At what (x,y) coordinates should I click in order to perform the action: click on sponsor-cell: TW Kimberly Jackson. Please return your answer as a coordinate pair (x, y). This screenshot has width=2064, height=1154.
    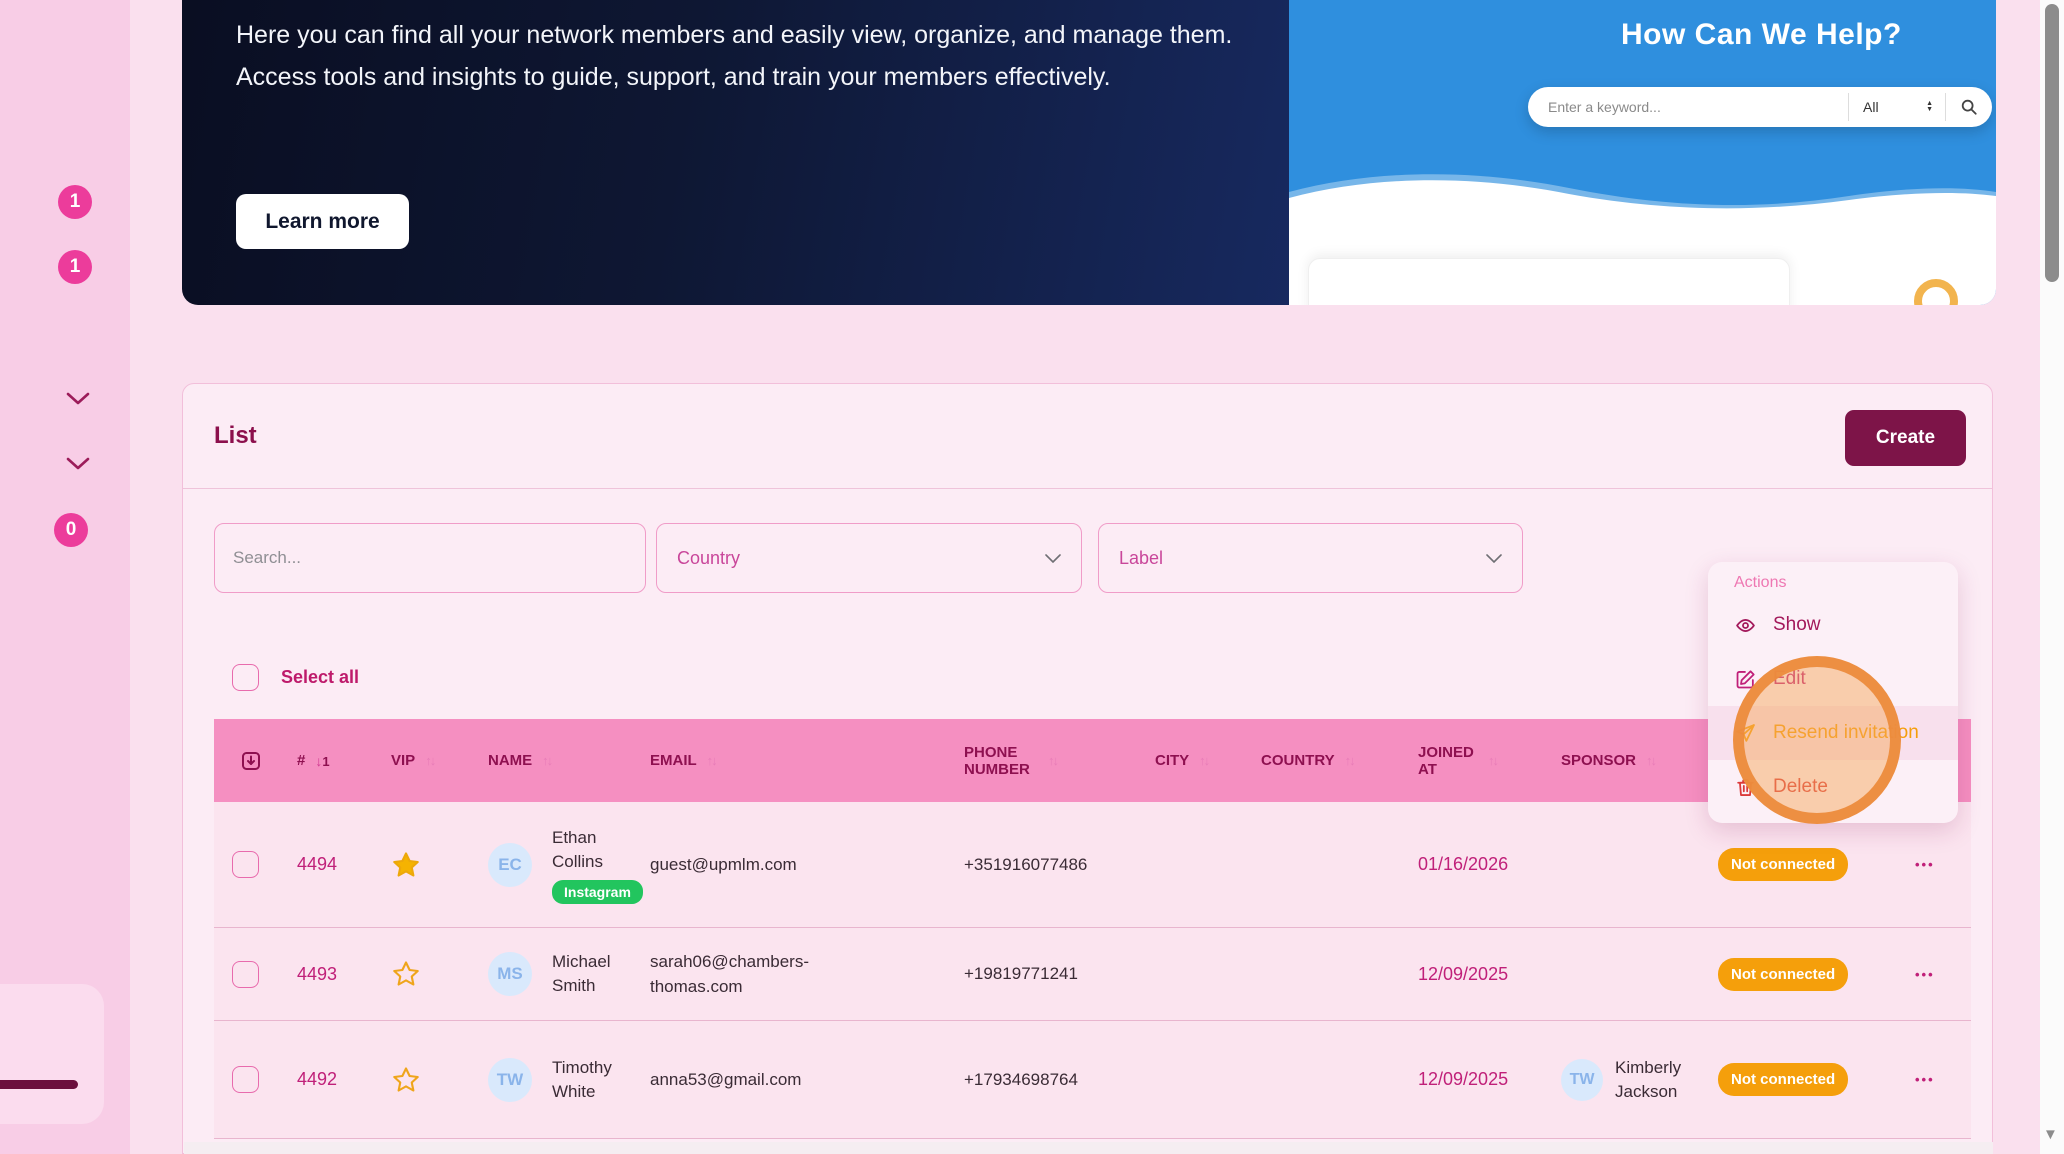
    Looking at the image, I should click on (1626, 1080).